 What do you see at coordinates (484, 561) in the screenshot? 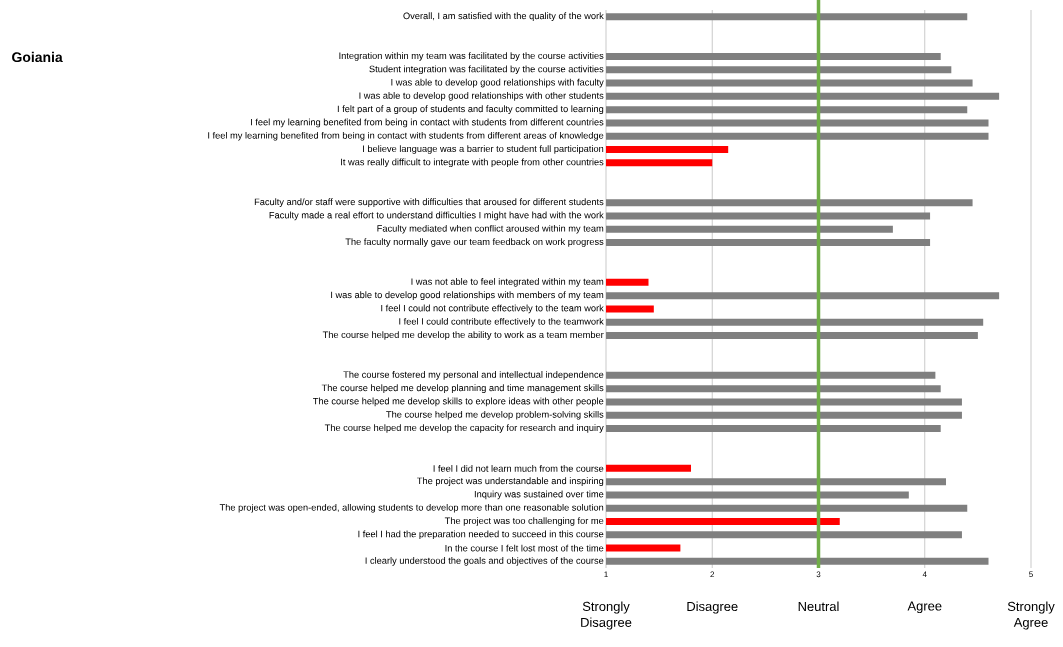
I see `y-tick-label: I clearly understood the goals and objectives of the course` at bounding box center [484, 561].